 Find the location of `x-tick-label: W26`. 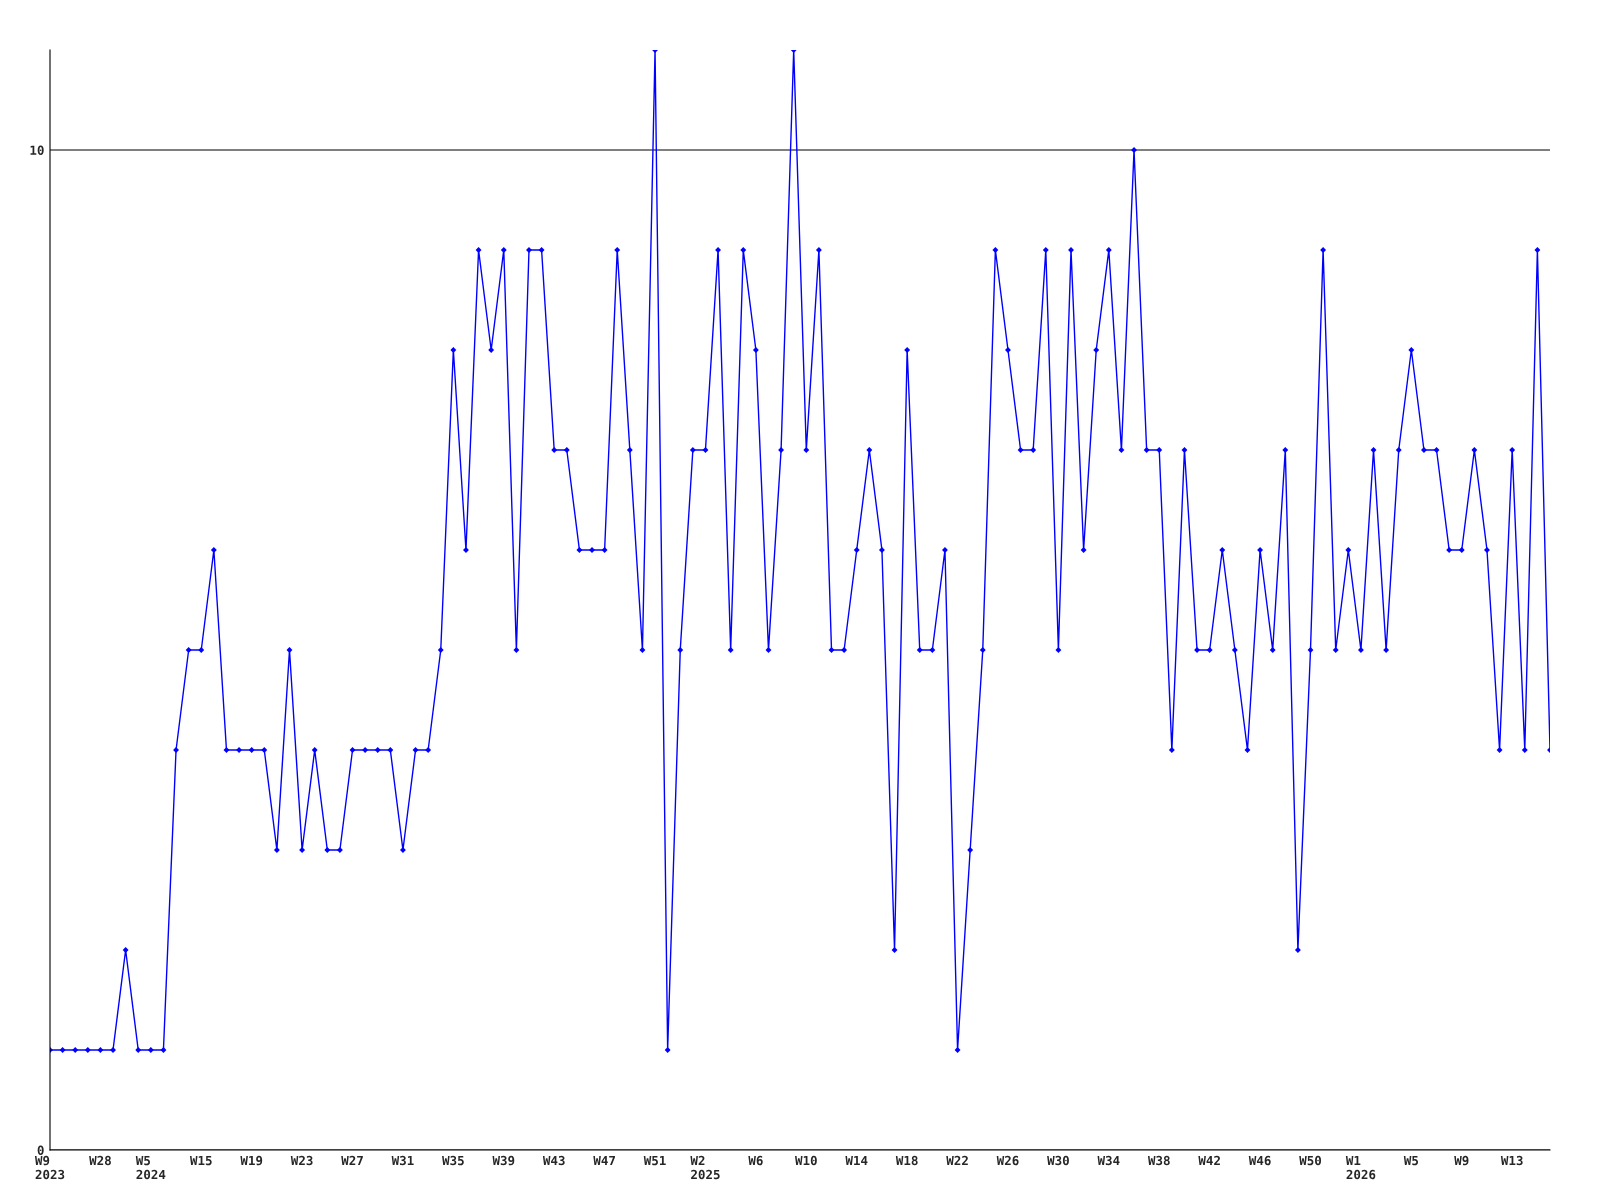

x-tick-label: W26 is located at coordinates (1007, 1160).